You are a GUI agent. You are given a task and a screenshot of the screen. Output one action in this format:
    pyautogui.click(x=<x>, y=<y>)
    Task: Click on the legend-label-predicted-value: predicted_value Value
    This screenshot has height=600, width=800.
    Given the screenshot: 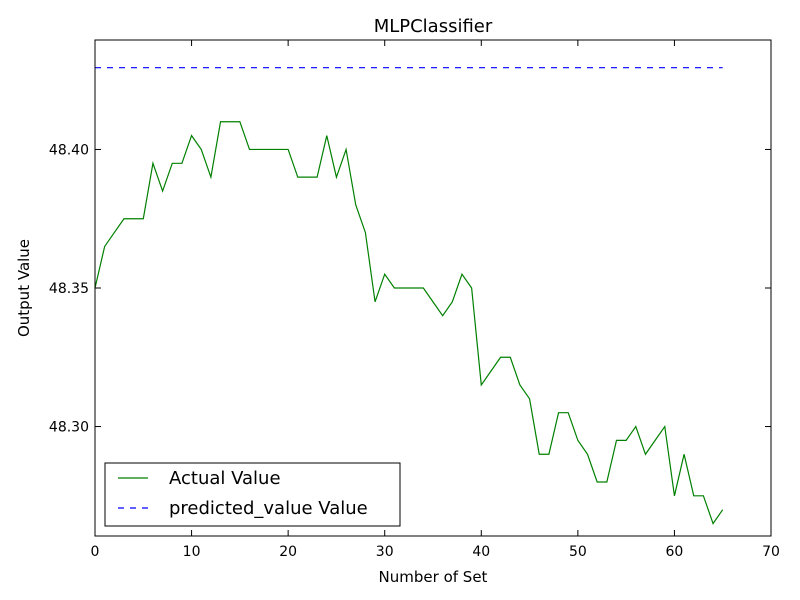 What is the action you would take?
    pyautogui.click(x=268, y=508)
    